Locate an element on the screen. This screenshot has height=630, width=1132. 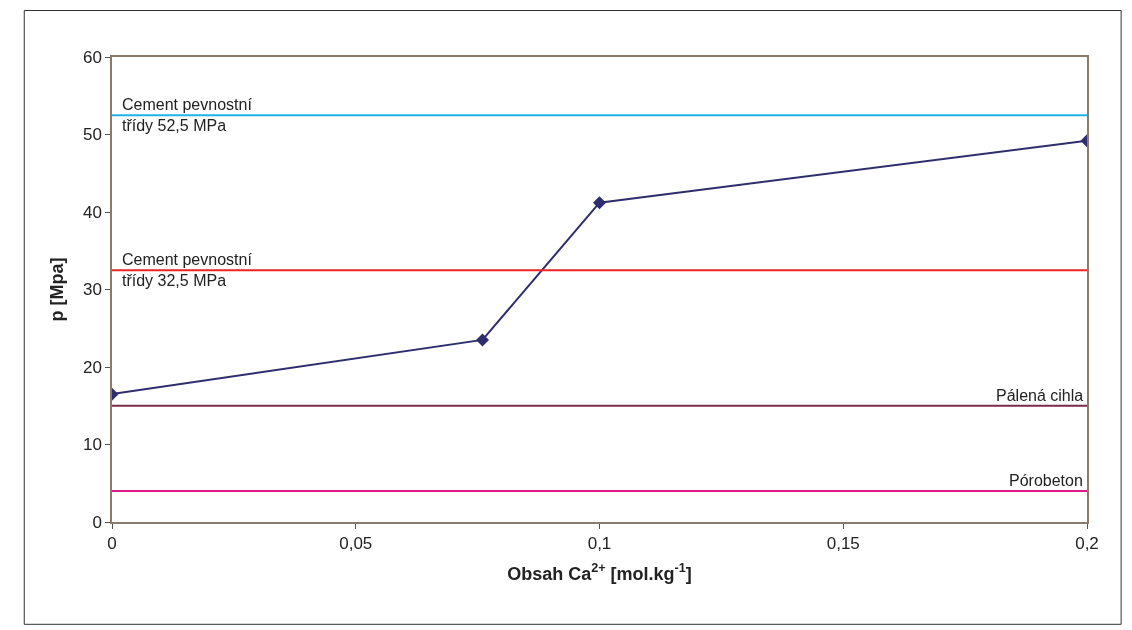
y-tick-label: 40 is located at coordinates (92, 212).